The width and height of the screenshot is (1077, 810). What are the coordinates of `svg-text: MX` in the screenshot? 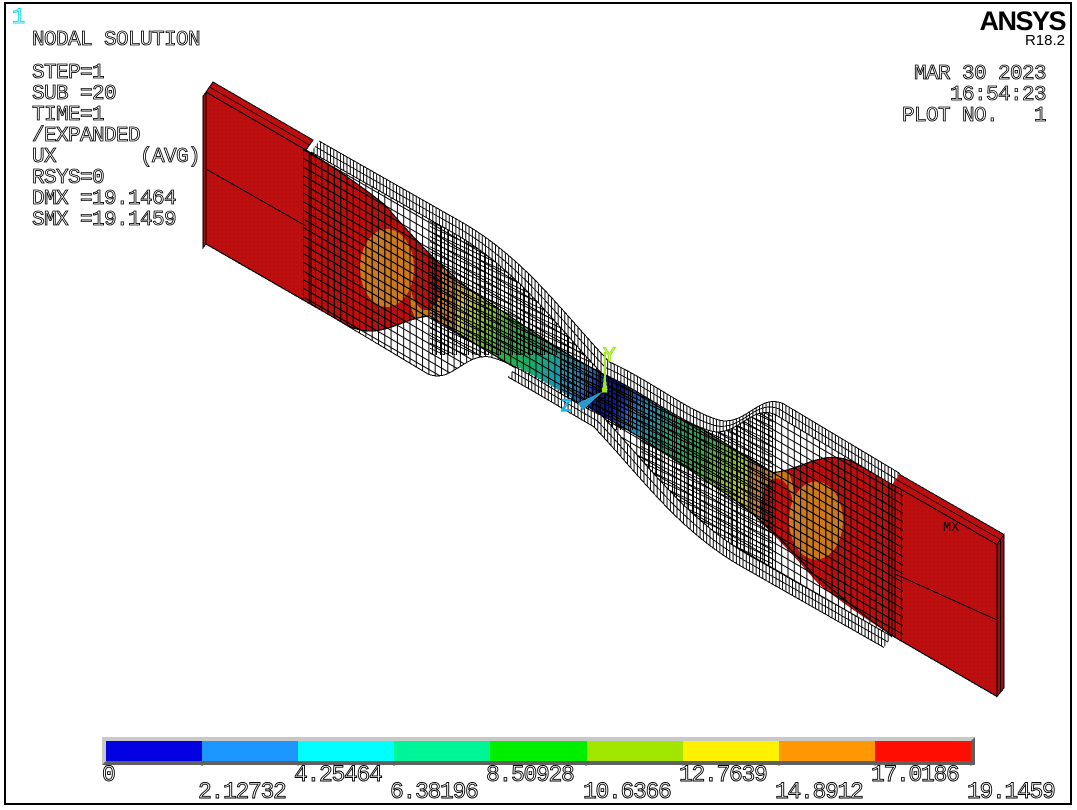 It's located at (951, 528).